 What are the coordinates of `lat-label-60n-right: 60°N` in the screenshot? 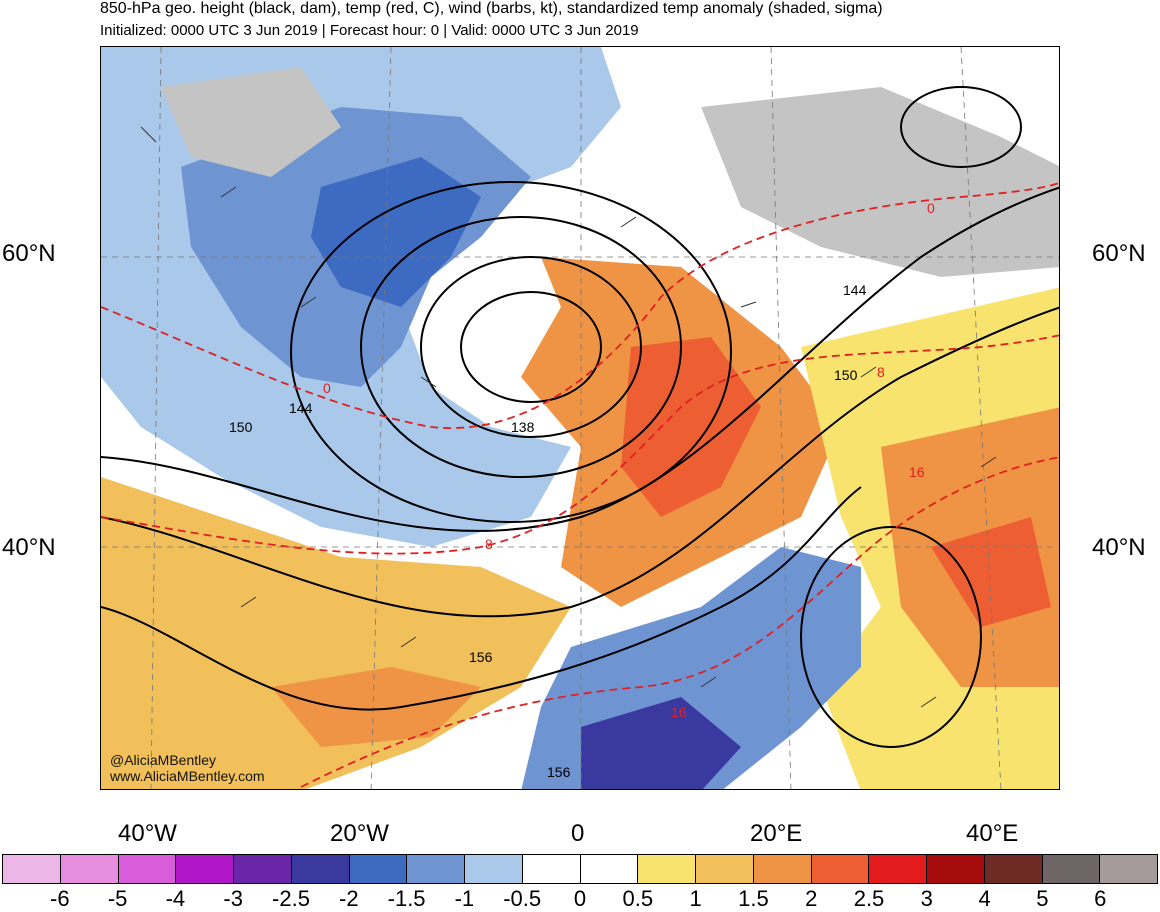 It's located at (1119, 253).